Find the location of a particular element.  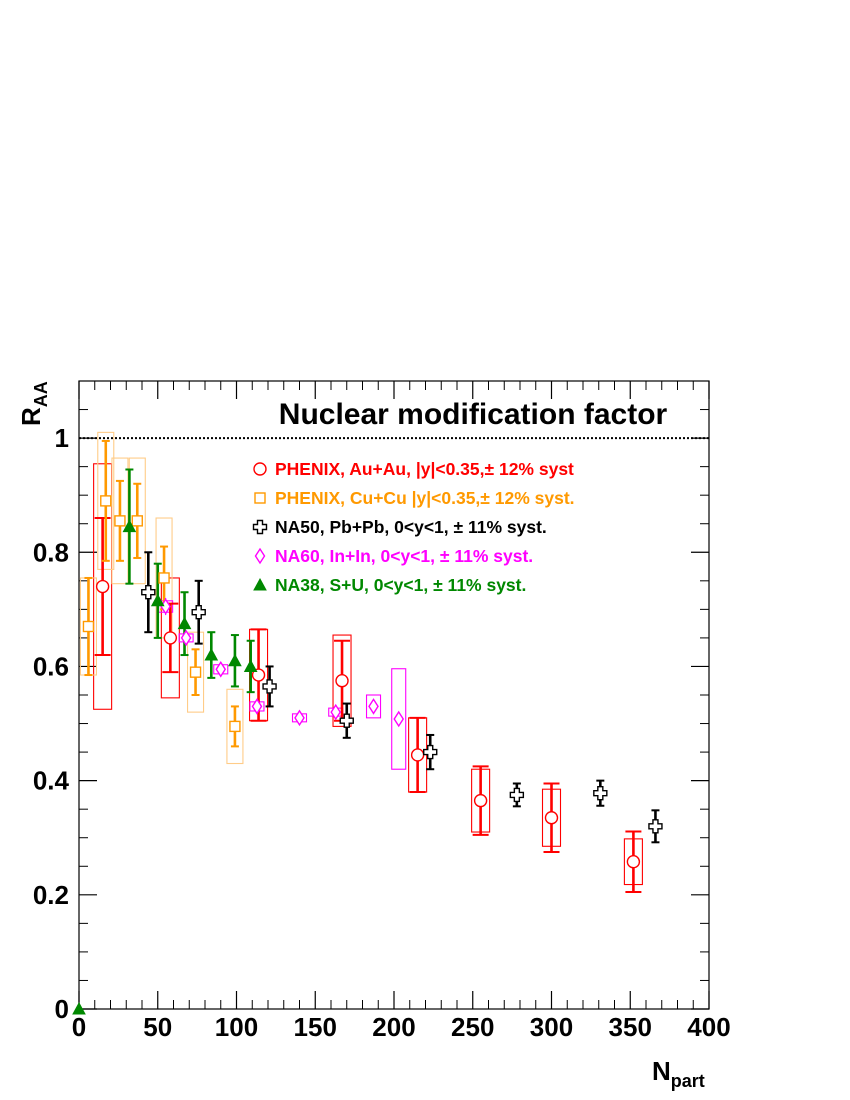

x-tick-label: 200 is located at coordinates (393, 1027).